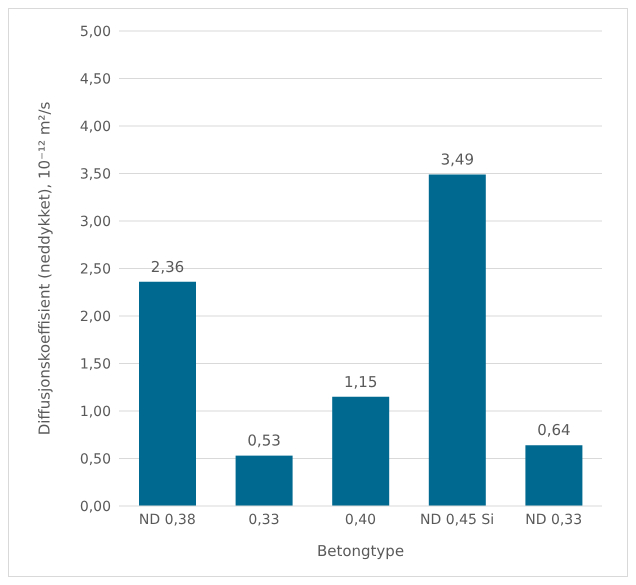 The height and width of the screenshot is (585, 636). I want to click on y-tick-label: 2,50, so click(95, 269).